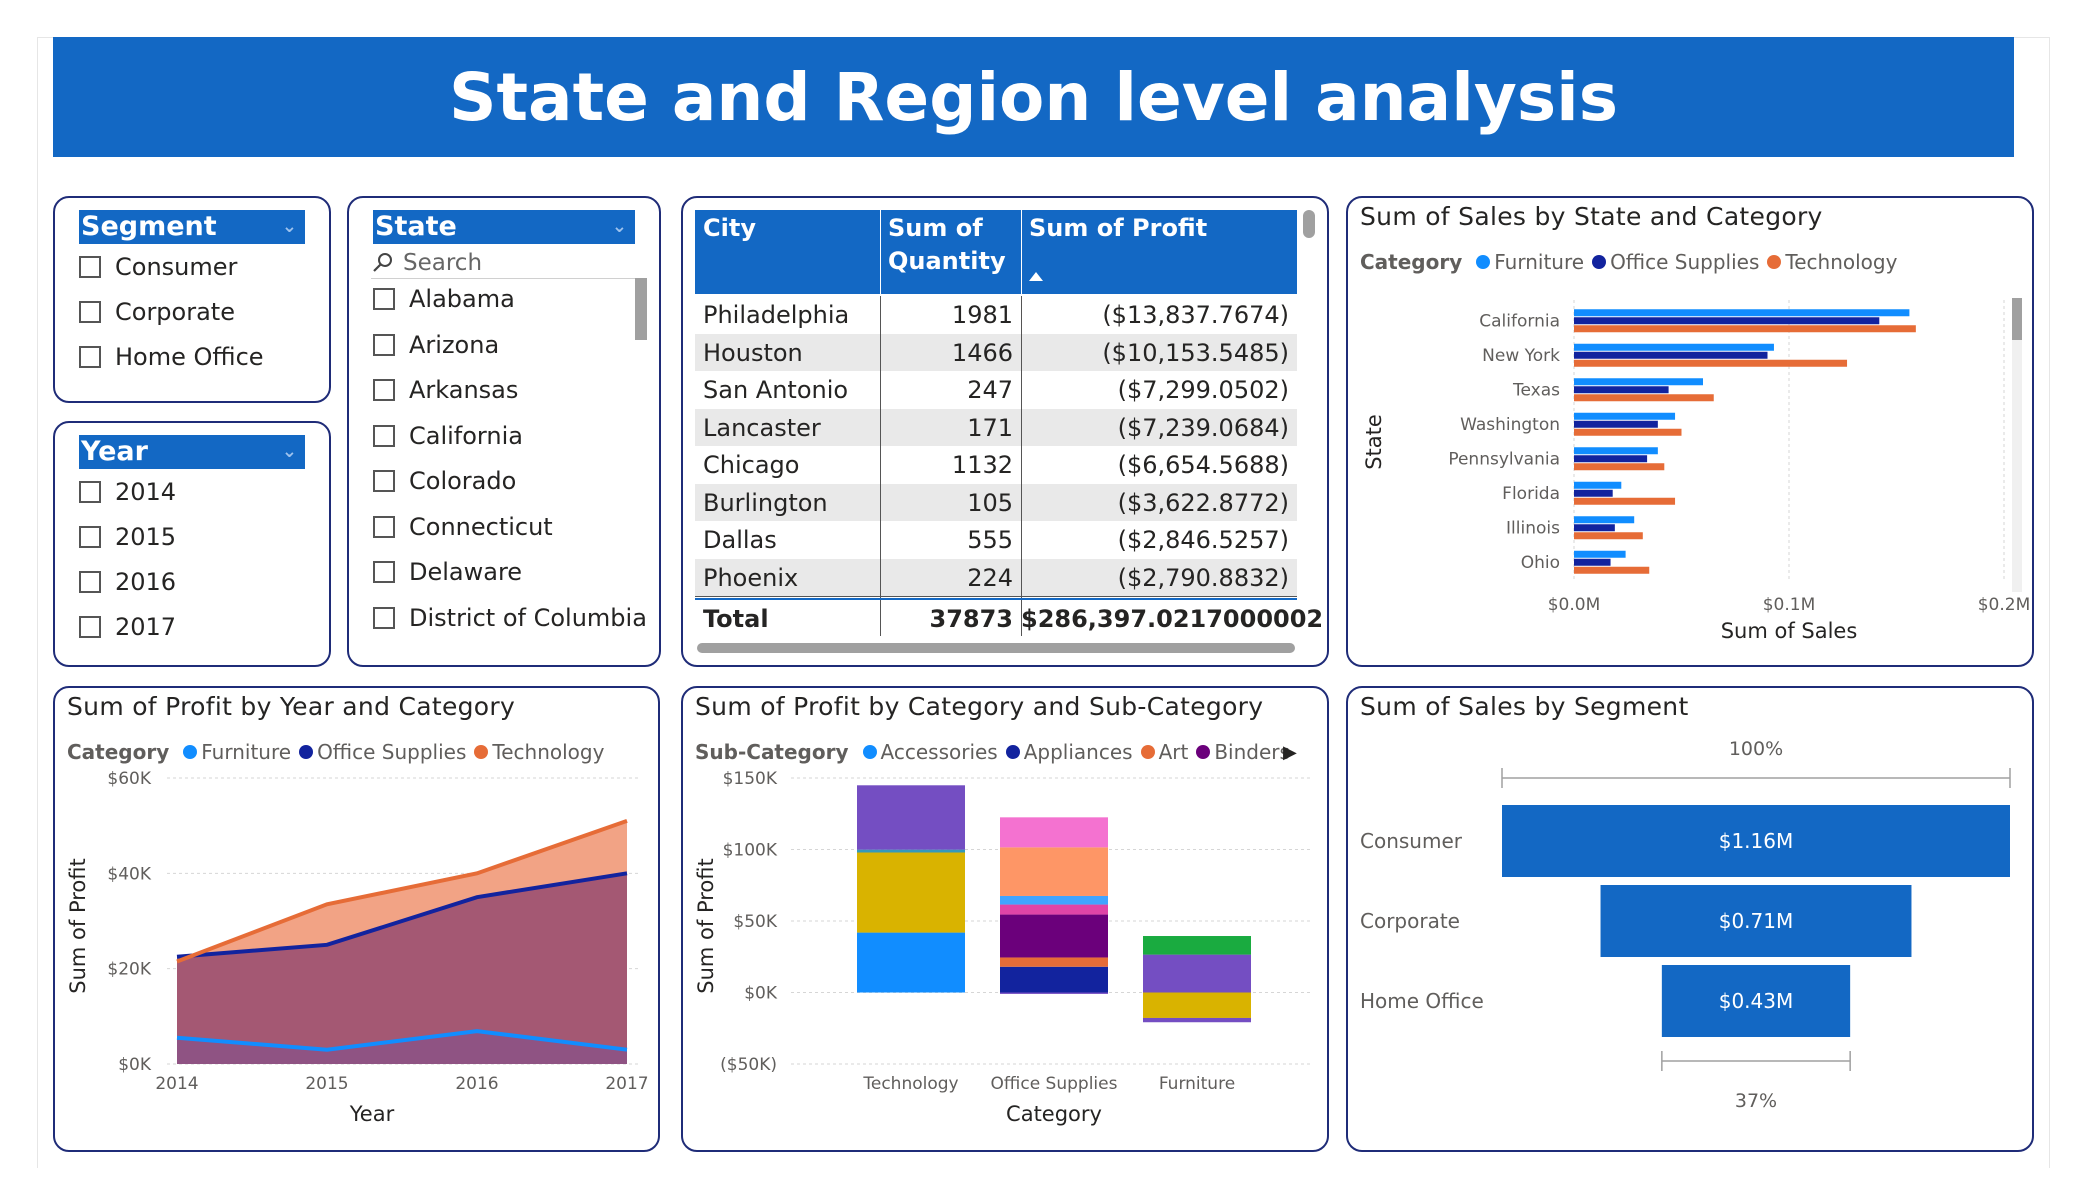 Image resolution: width=2075 pixels, height=1200 pixels. I want to click on legend-item-appliances: Appliances, so click(1069, 752).